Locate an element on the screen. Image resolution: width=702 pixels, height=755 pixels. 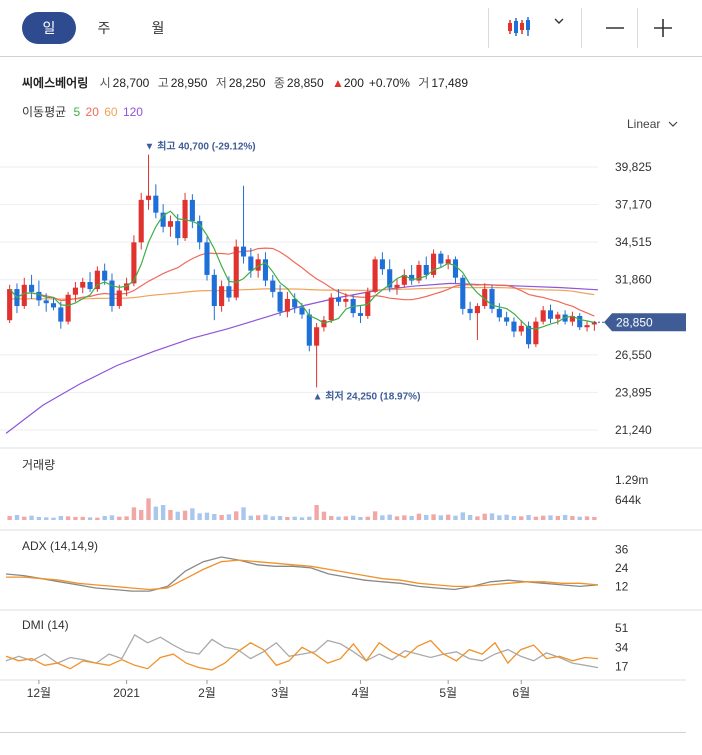
price-tick-label: 31,860 is located at coordinates (633, 280).